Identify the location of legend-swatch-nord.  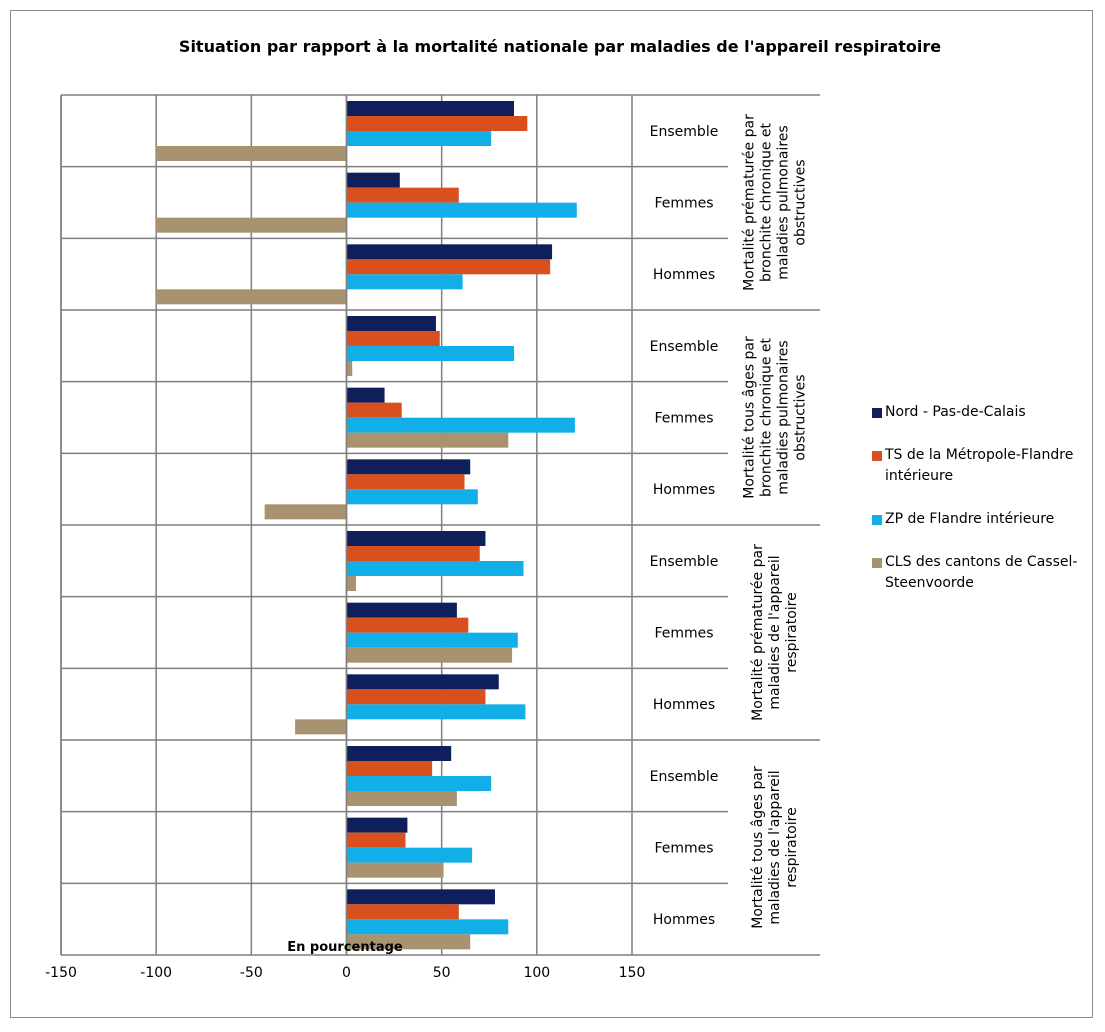
(877, 413).